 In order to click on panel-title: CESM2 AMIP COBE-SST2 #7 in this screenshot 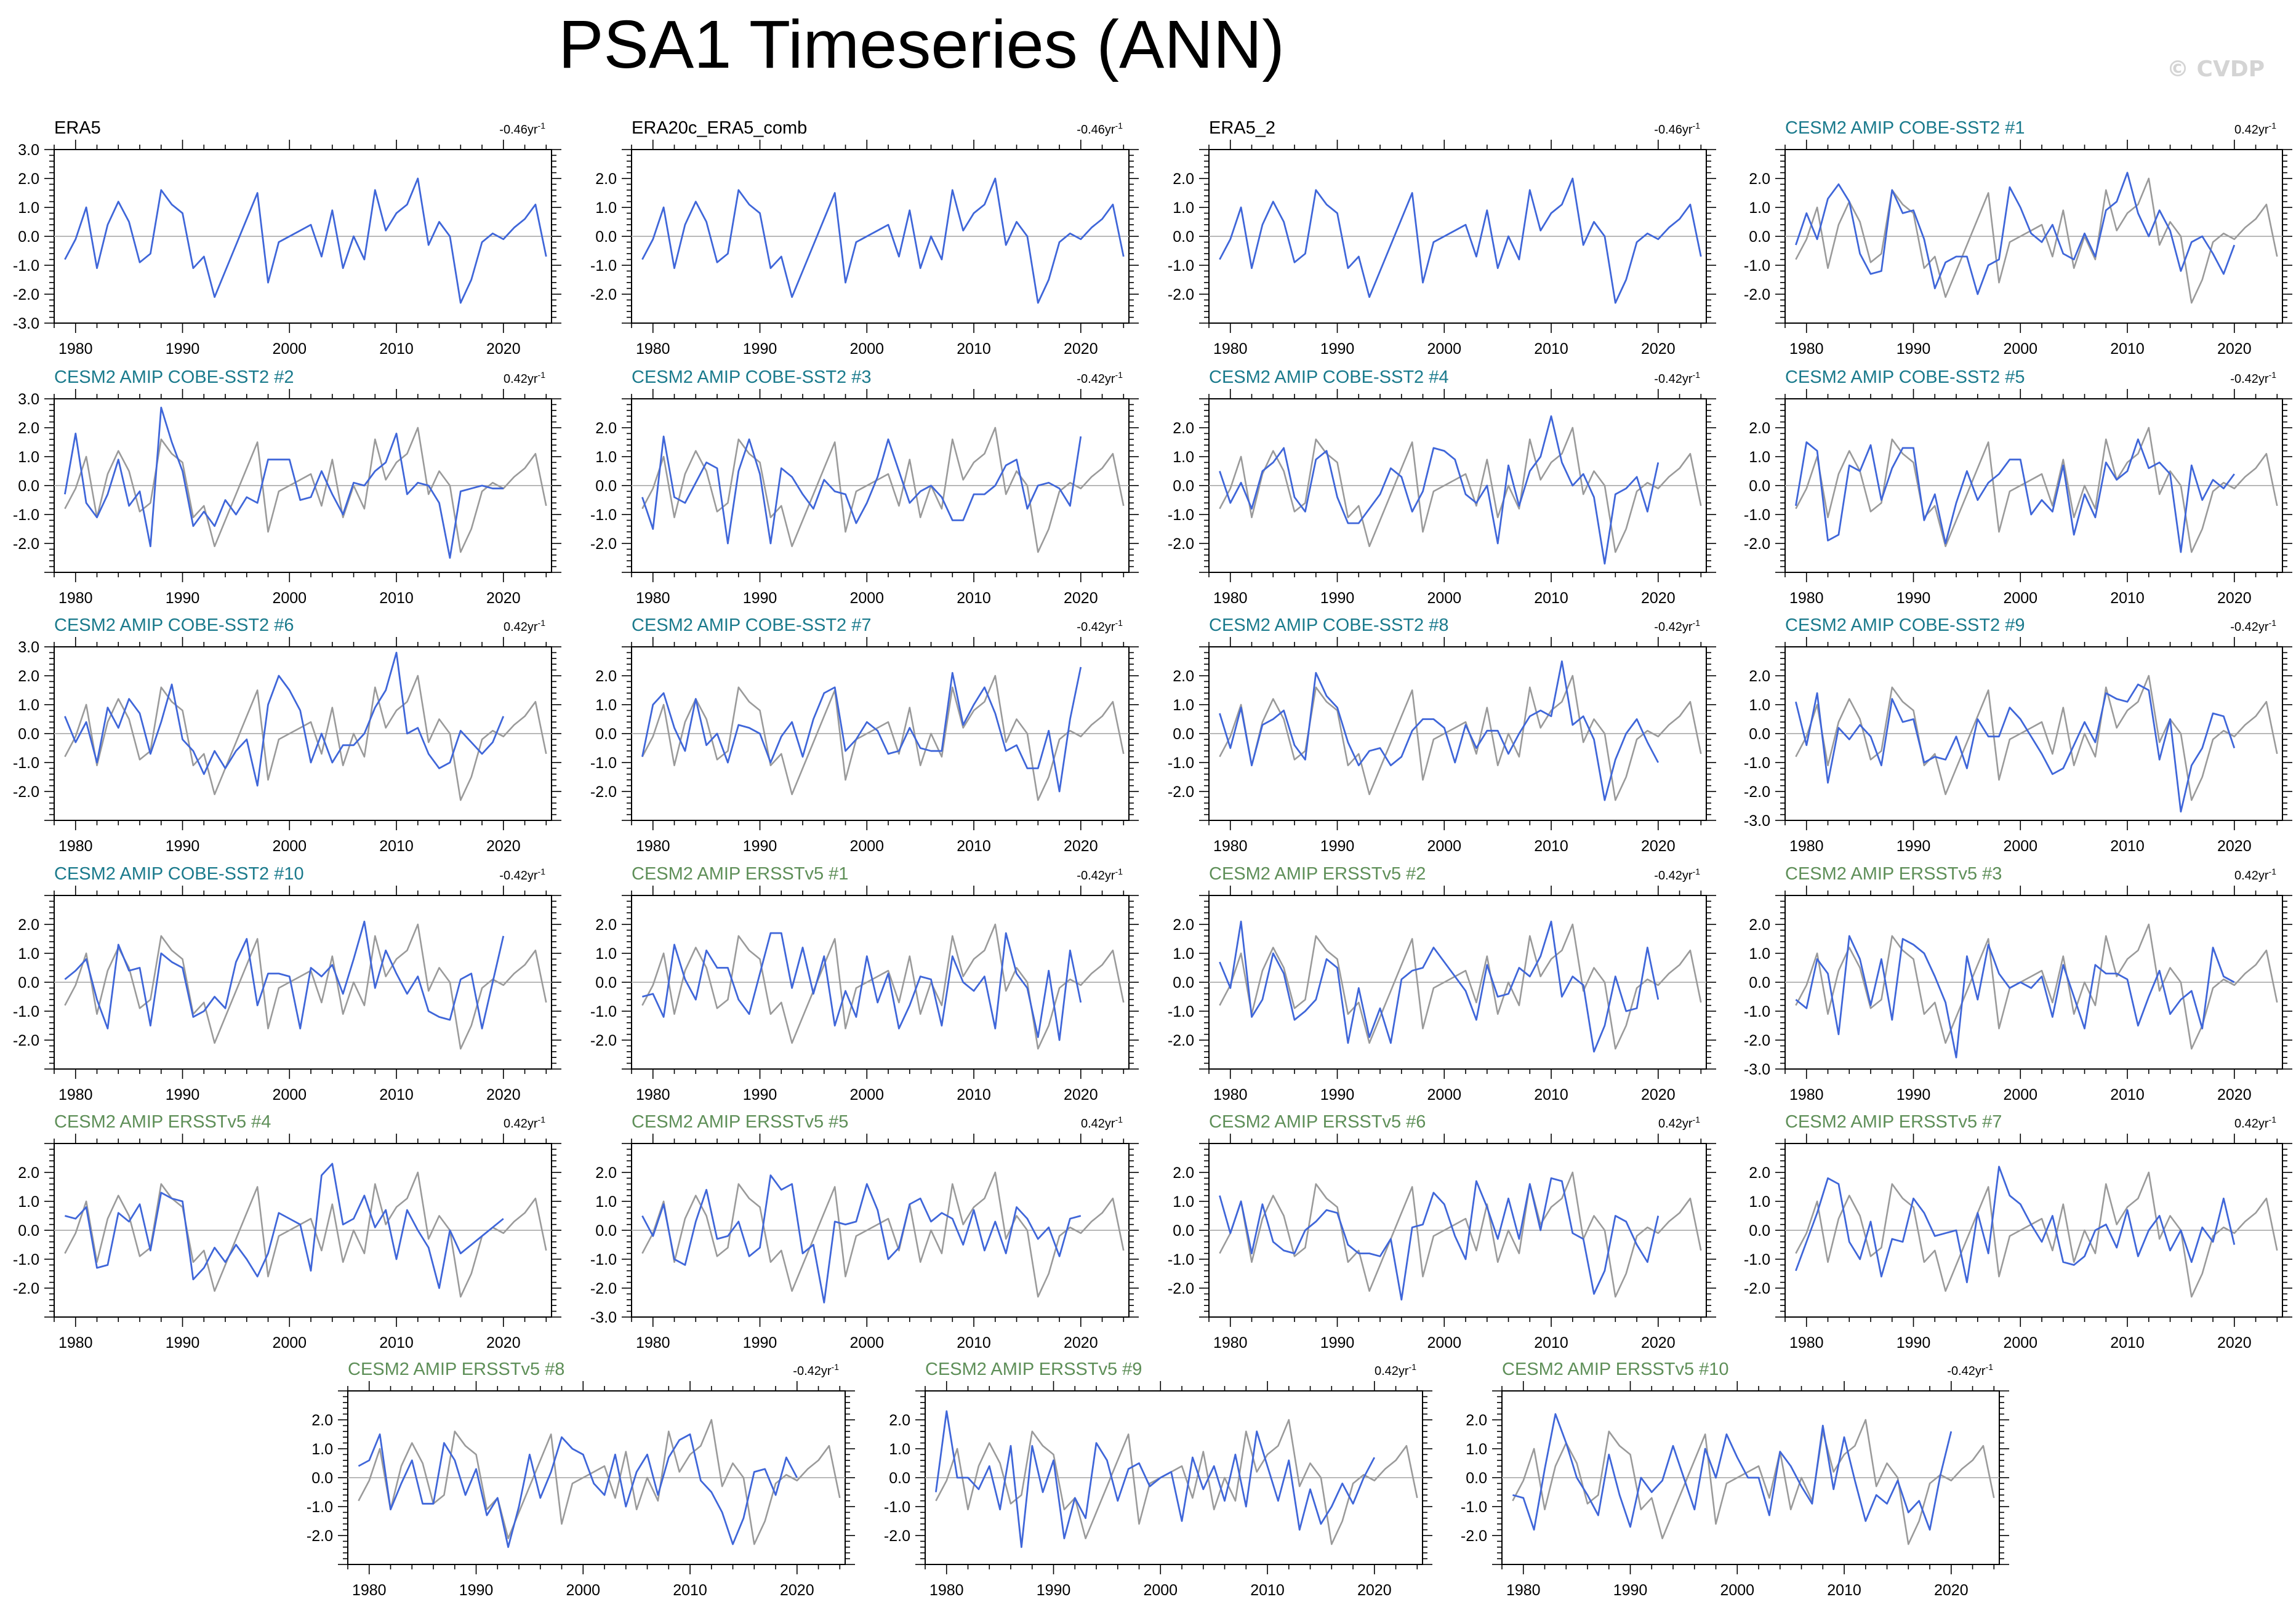, I will do `click(752, 625)`.